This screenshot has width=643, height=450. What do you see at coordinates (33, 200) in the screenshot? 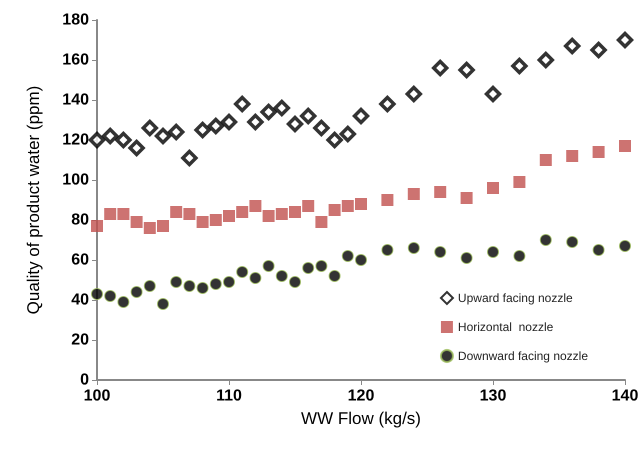
I see `y-axis-title: Quality of product water (ppm)` at bounding box center [33, 200].